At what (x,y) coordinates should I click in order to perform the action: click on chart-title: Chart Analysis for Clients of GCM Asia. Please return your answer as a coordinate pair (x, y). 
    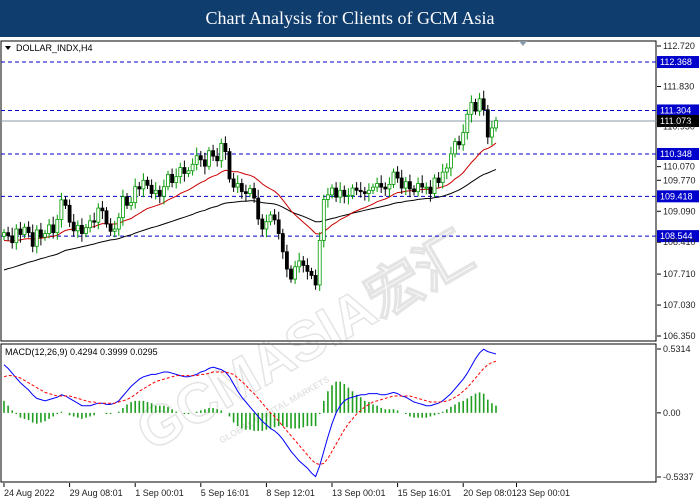
    Looking at the image, I should click on (350, 18).